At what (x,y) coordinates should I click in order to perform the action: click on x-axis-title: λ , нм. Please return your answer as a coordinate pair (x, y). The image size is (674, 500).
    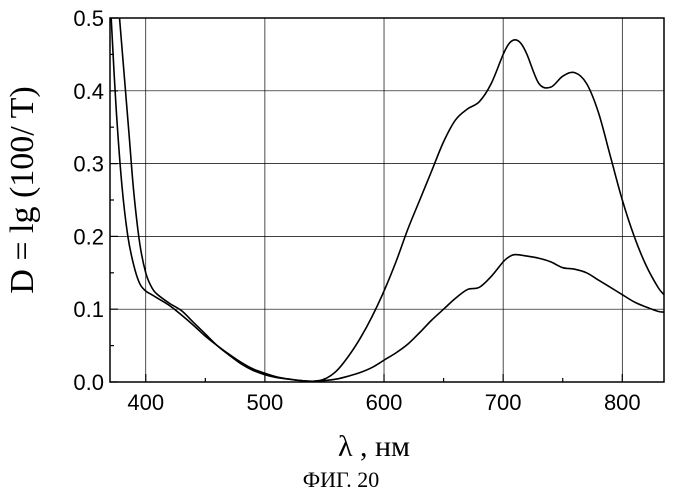
    Looking at the image, I should click on (374, 446).